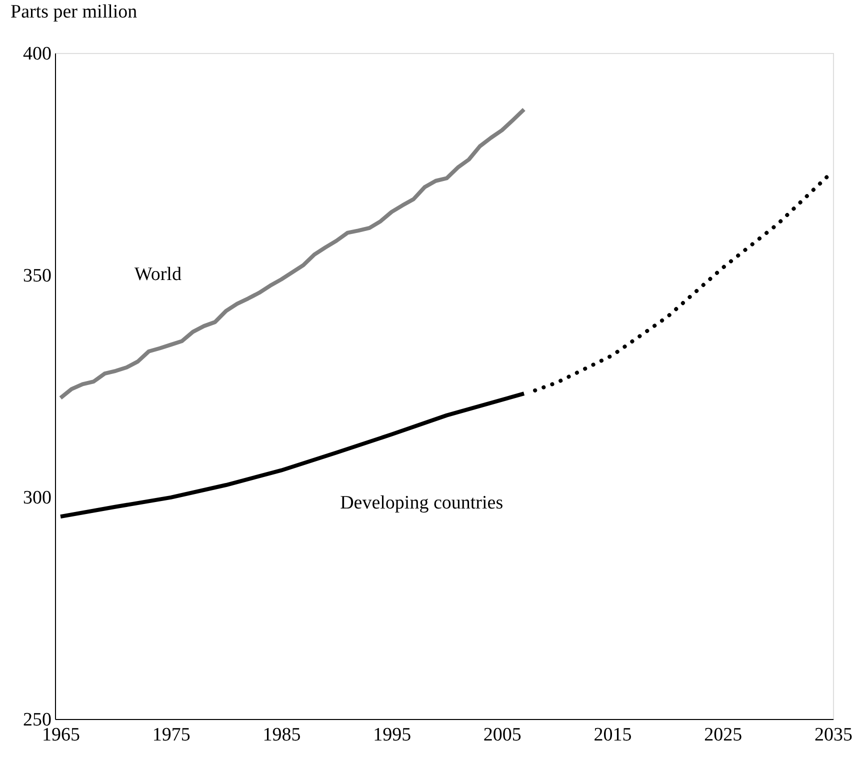  Describe the element at coordinates (281, 735) in the screenshot. I see `x-tick-label: 1985` at that location.